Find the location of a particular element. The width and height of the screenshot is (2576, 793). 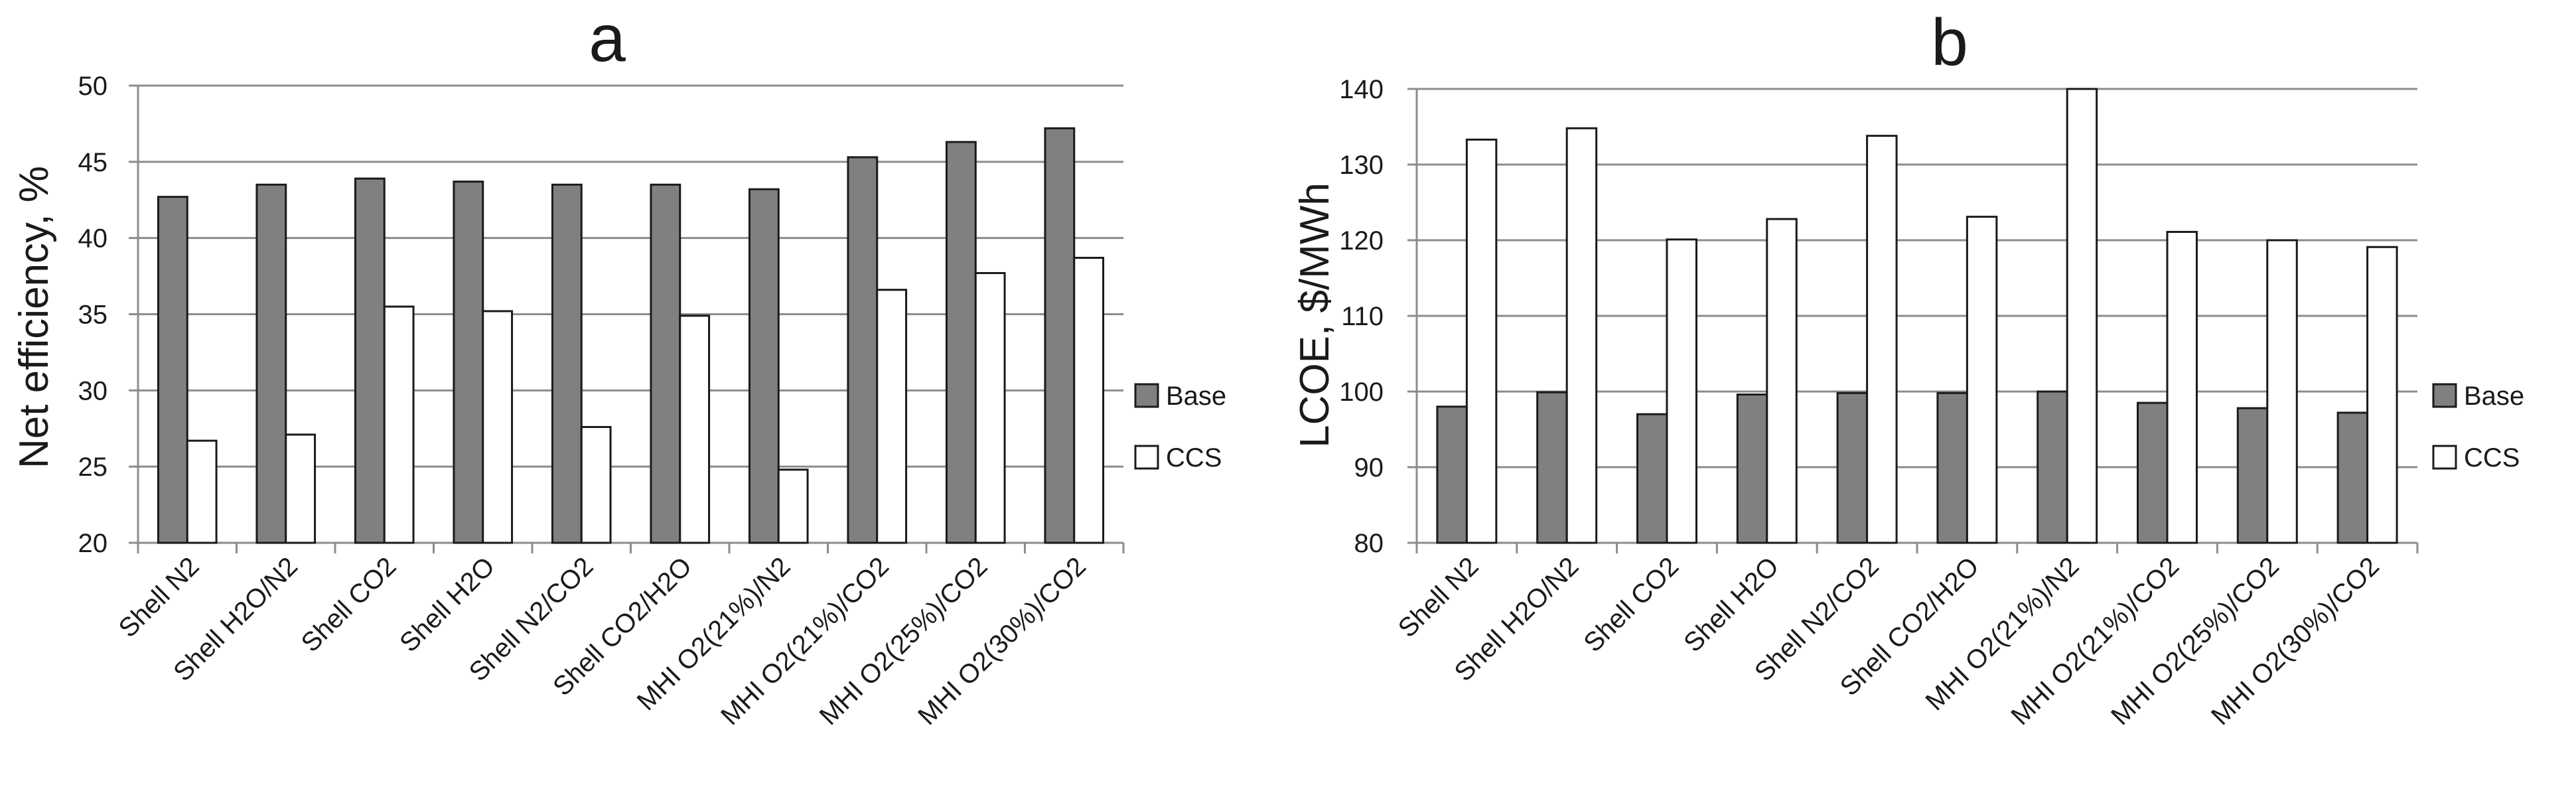

chart-b-legend-swatch-base is located at coordinates (2444, 395).